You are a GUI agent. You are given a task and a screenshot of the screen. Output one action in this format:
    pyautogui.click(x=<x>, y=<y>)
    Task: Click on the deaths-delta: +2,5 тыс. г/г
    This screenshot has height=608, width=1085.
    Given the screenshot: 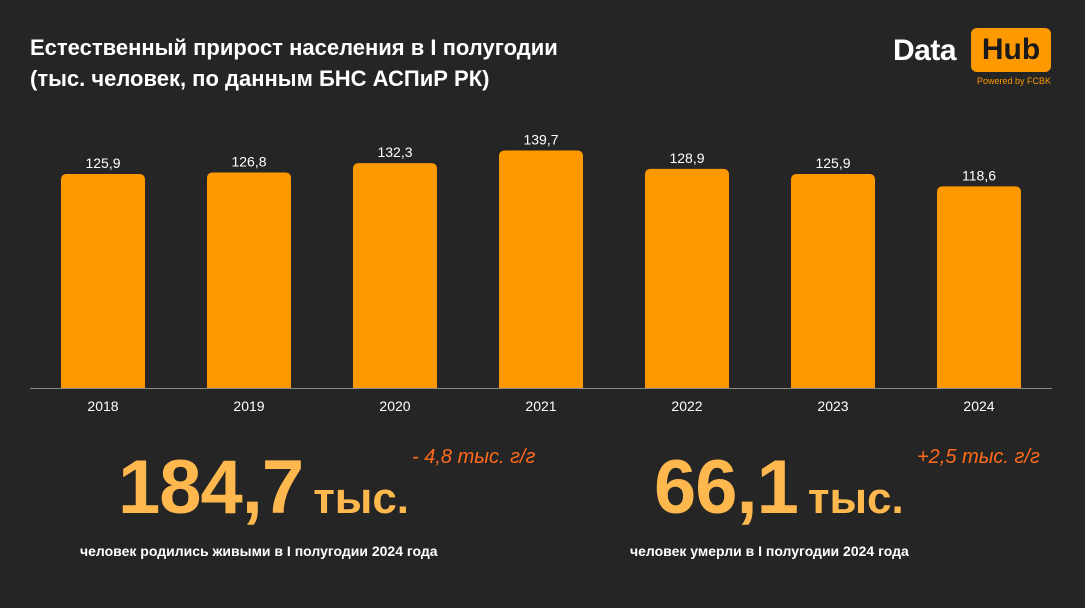 What is the action you would take?
    pyautogui.click(x=978, y=457)
    